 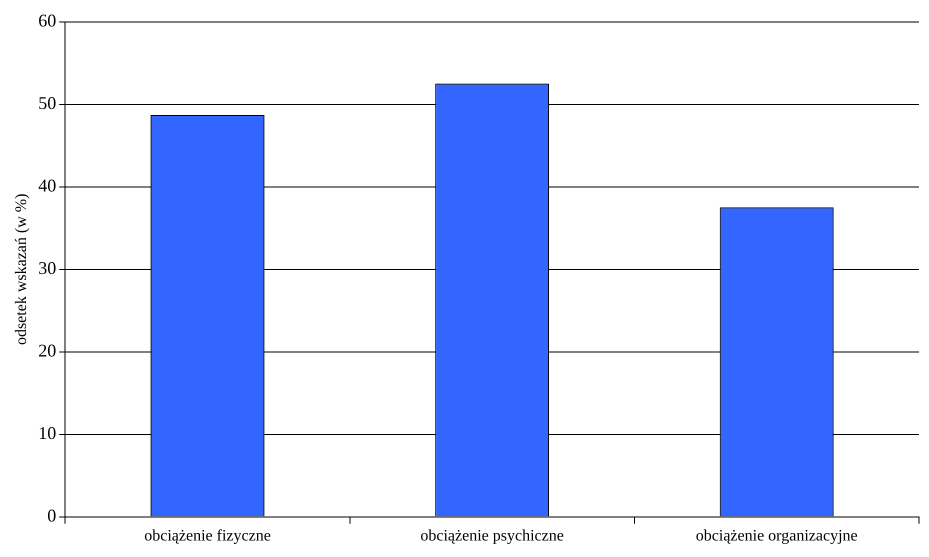 What do you see at coordinates (47, 20) in the screenshot?
I see `y-tick-label: 60` at bounding box center [47, 20].